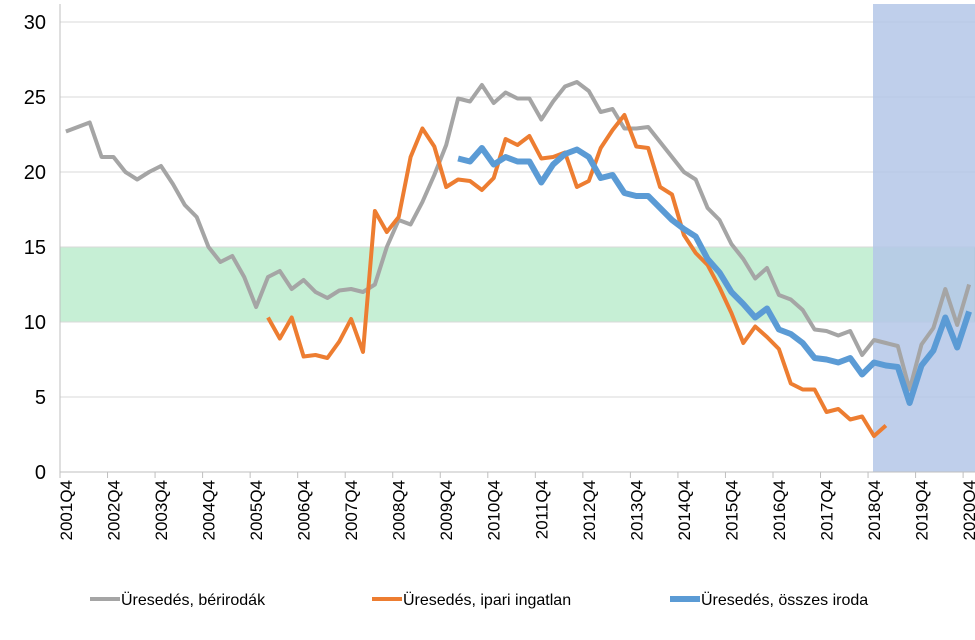  What do you see at coordinates (66, 510) in the screenshot?
I see `x-tick-label: 2001Q4` at bounding box center [66, 510].